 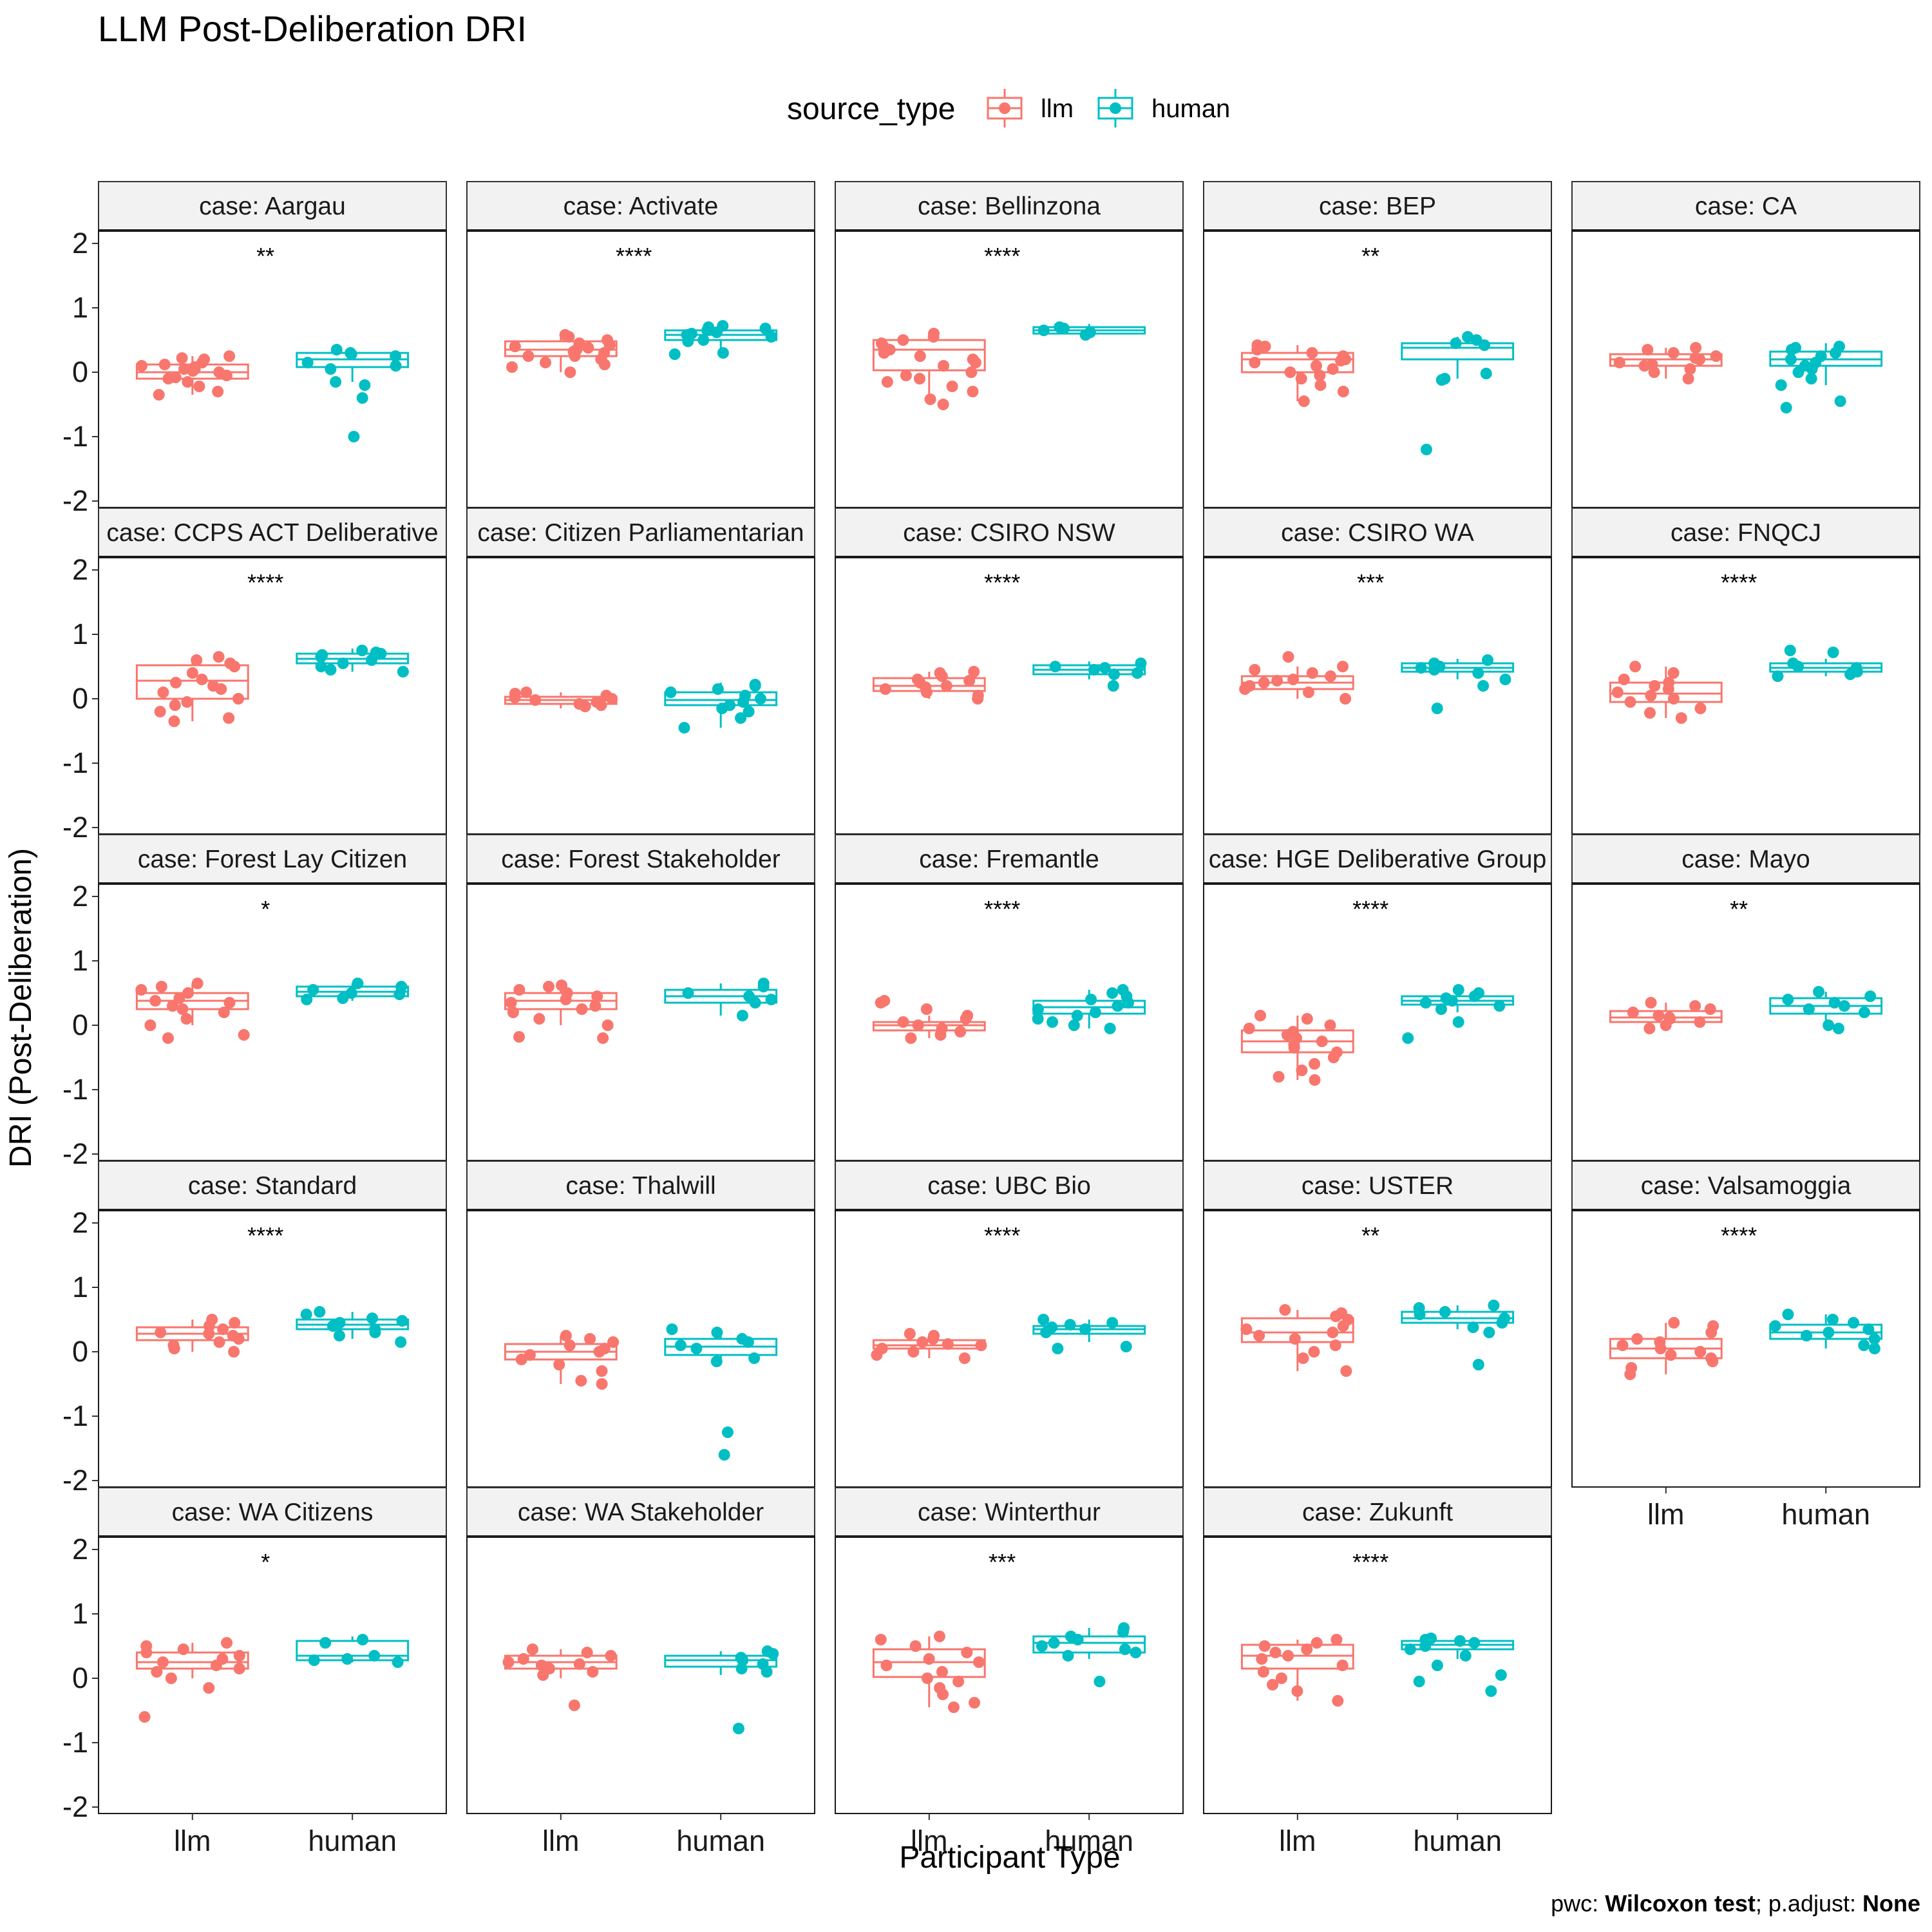 I want to click on y-tick-label: 2, so click(x=80, y=1549).